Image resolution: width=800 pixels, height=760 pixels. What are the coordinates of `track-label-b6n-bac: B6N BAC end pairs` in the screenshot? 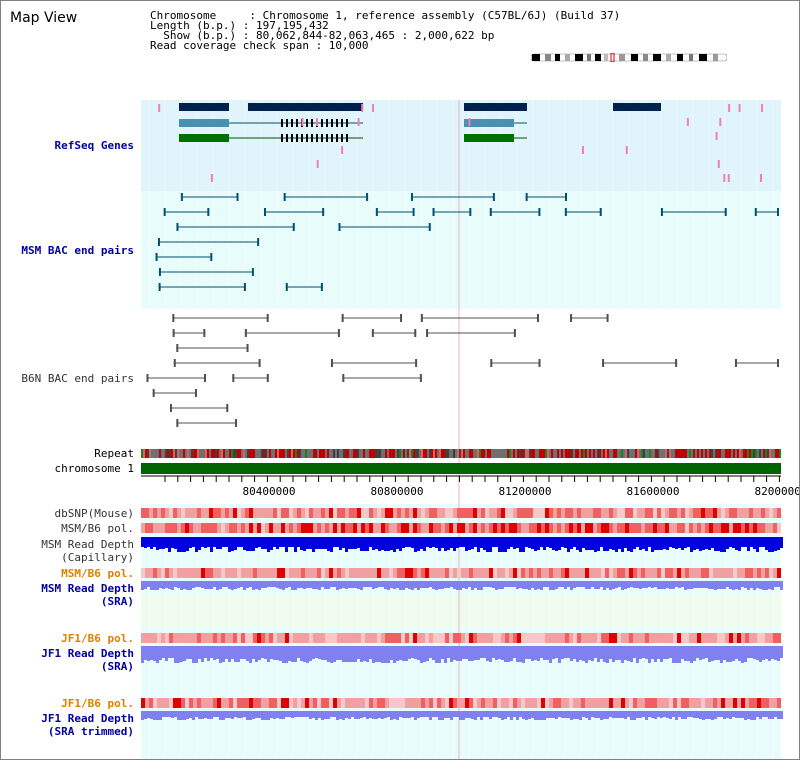 It's located at (77, 378).